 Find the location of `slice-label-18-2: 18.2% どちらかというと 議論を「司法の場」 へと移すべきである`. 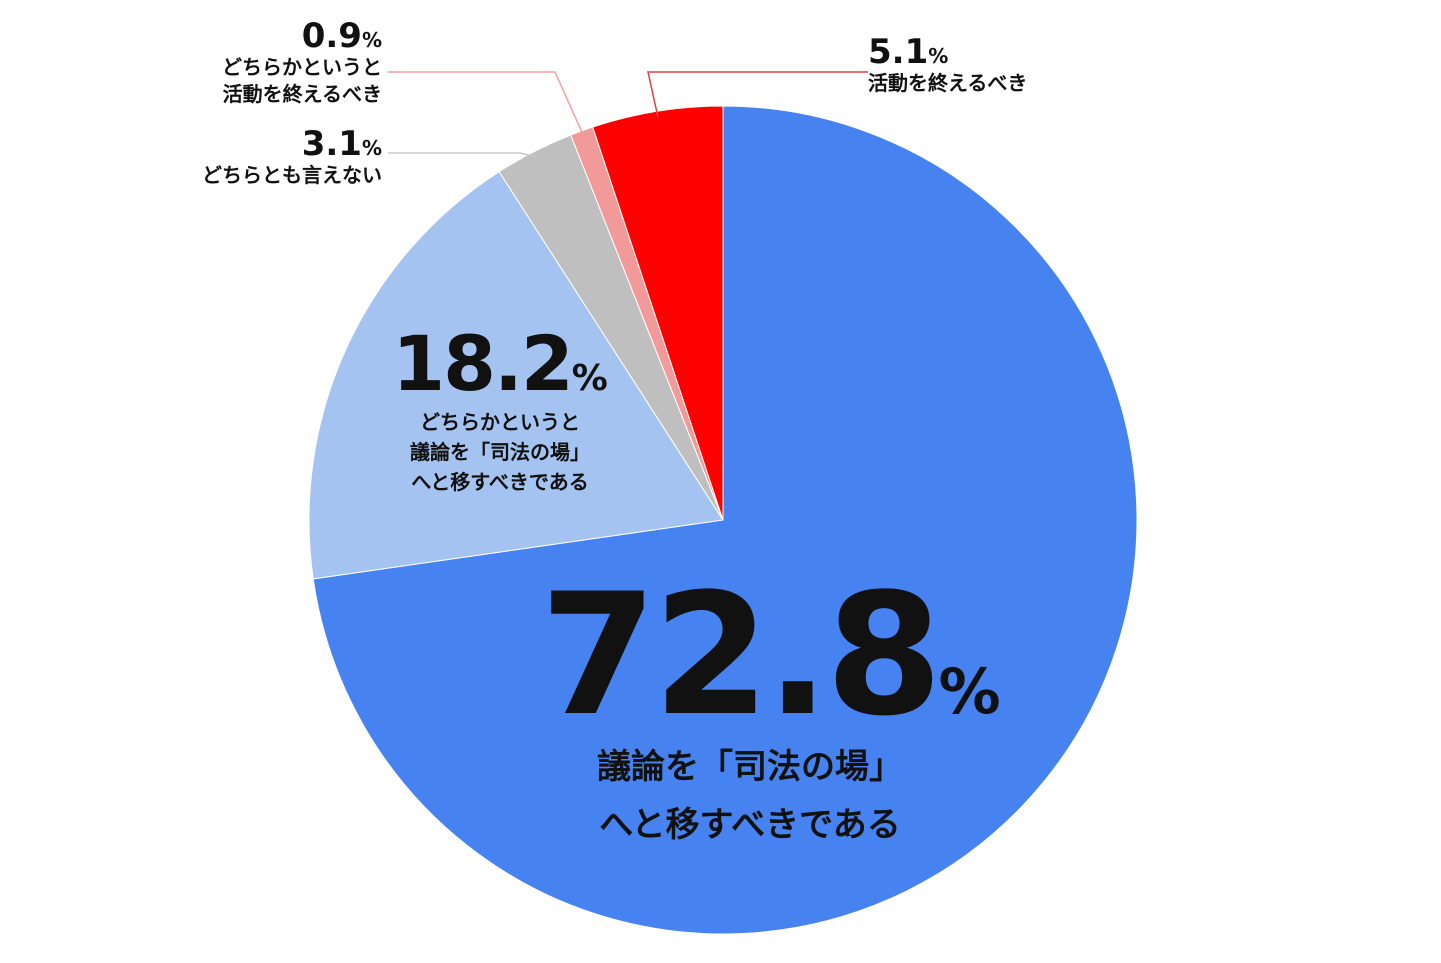

slice-label-18-2: 18.2% どちらかというと 議論を「司法の場」 へと移すべきである is located at coordinates (500, 409).